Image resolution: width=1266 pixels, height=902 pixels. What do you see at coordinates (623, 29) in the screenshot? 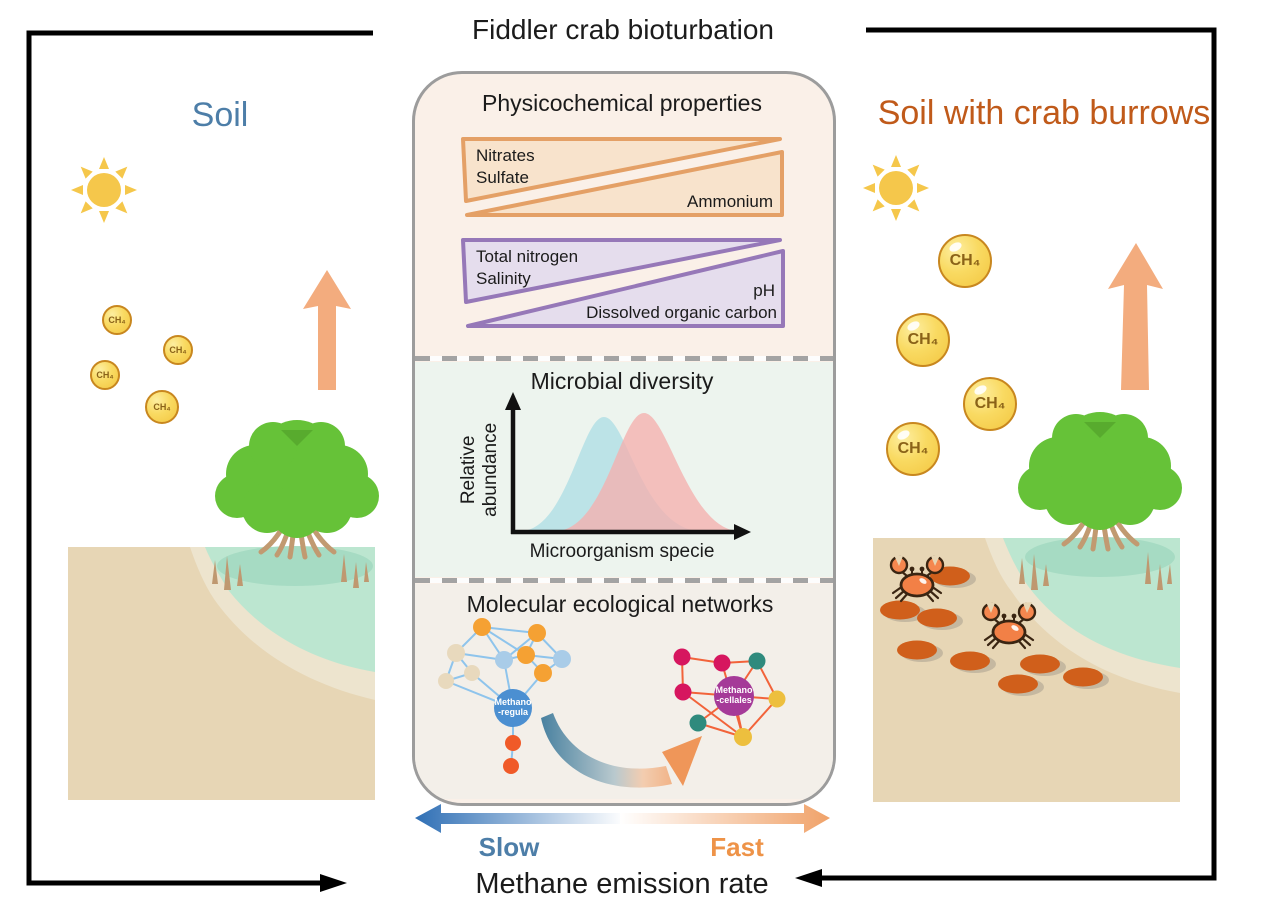
I see `figure-title: Fiddler crab bioturbation` at bounding box center [623, 29].